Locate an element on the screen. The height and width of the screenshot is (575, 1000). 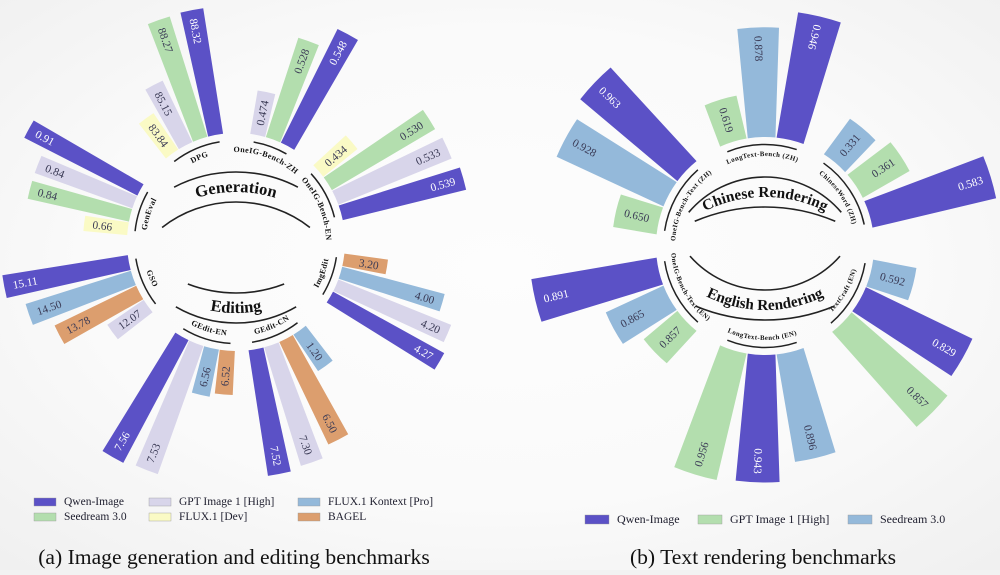
svg-text: BAGEL is located at coordinates (347, 517).